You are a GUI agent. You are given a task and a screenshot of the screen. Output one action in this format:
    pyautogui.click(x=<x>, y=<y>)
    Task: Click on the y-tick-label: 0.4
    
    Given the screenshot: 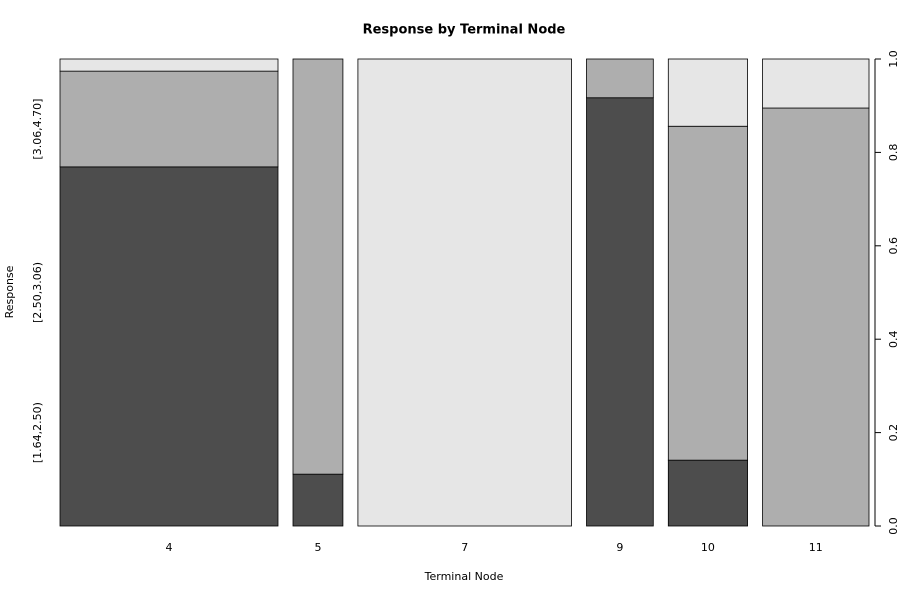 What is the action you would take?
    pyautogui.click(x=893, y=339)
    